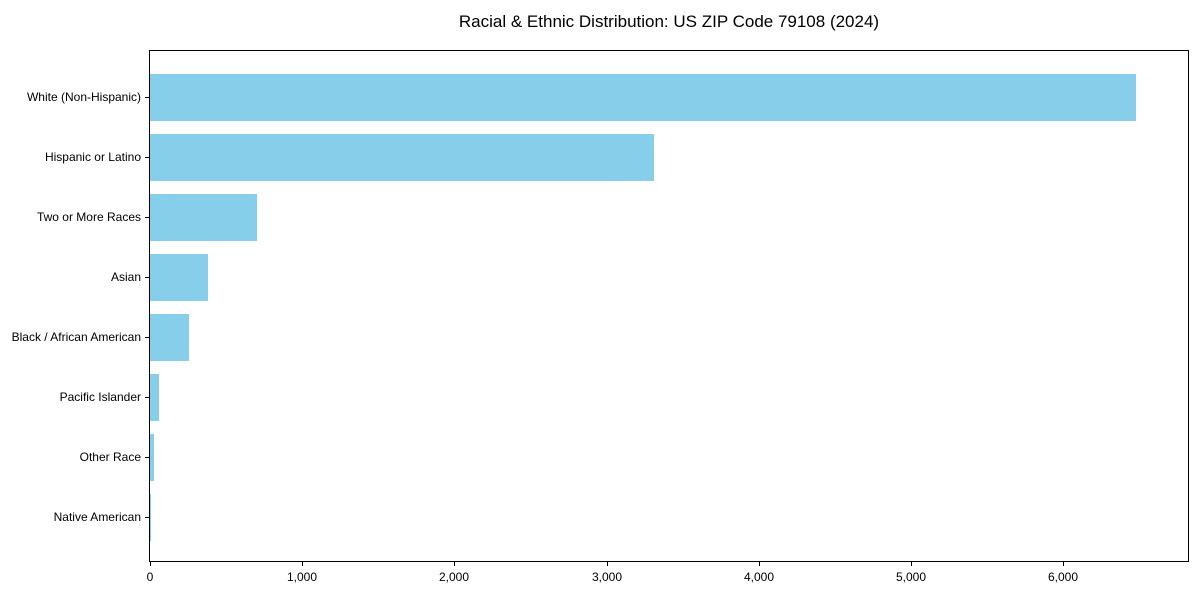 This screenshot has height=600, width=1200. What do you see at coordinates (88, 217) in the screenshot?
I see `y-tick-label: Two or More Races` at bounding box center [88, 217].